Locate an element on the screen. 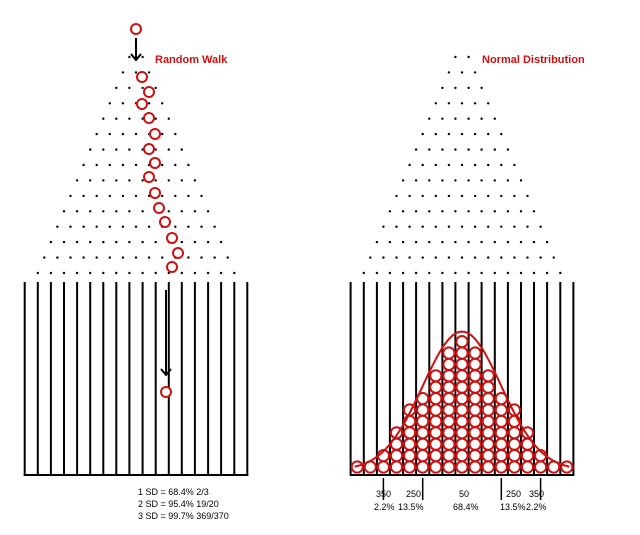 The width and height of the screenshot is (640, 535). bin-count-label: 50 is located at coordinates (464, 494).